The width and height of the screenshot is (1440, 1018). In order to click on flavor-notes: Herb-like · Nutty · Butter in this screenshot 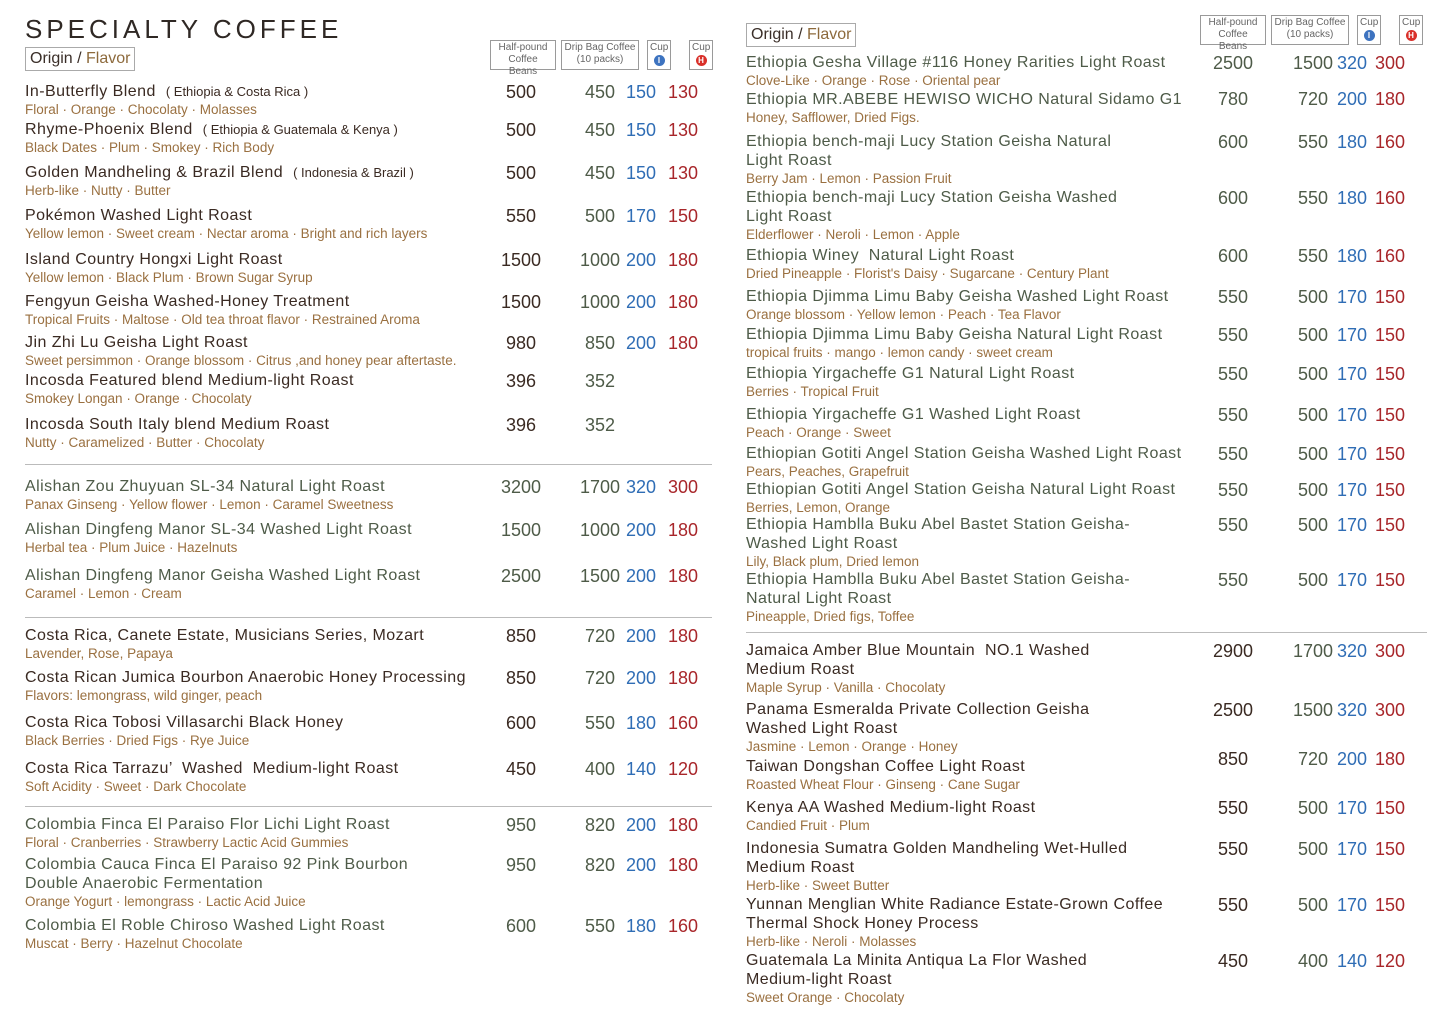, I will do `click(98, 190)`.